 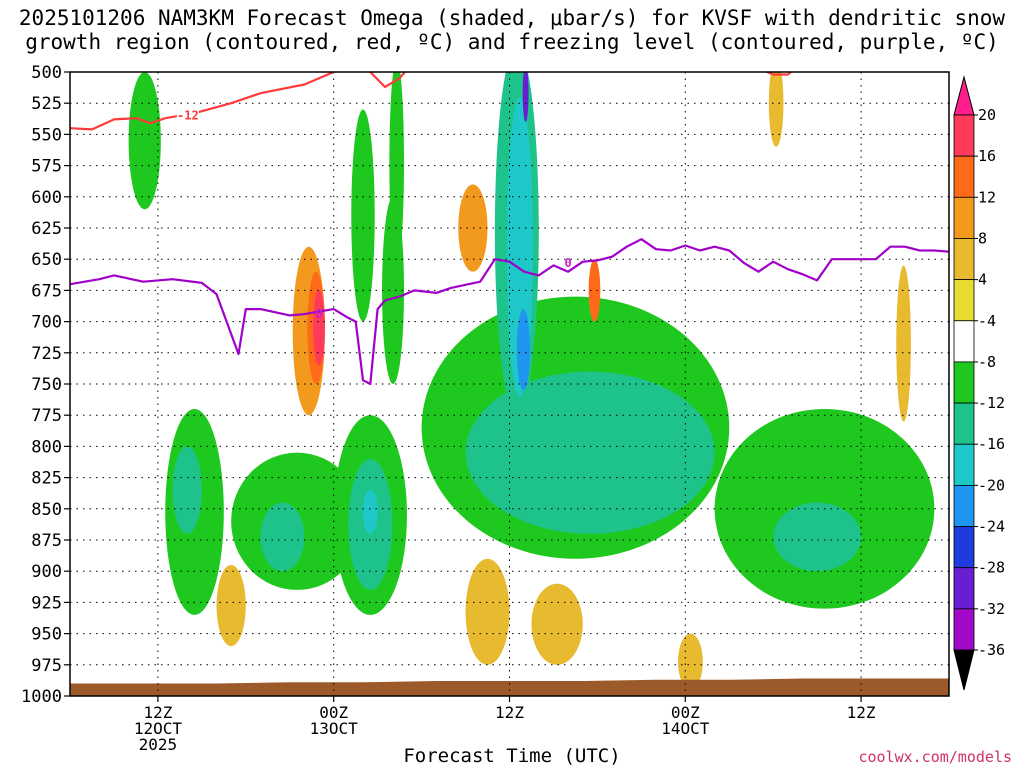 What do you see at coordinates (46, 323) in the screenshot?
I see `y-tick-label: 700` at bounding box center [46, 323].